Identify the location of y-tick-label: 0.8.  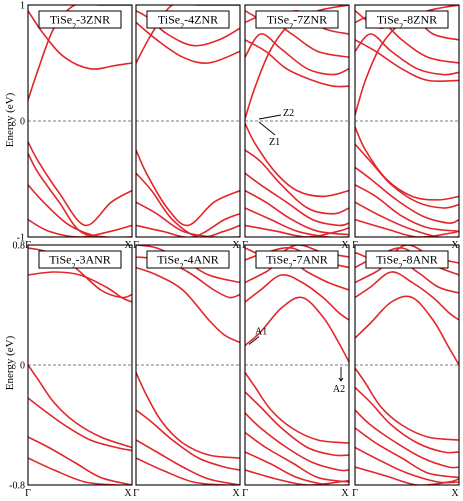
(19, 246).